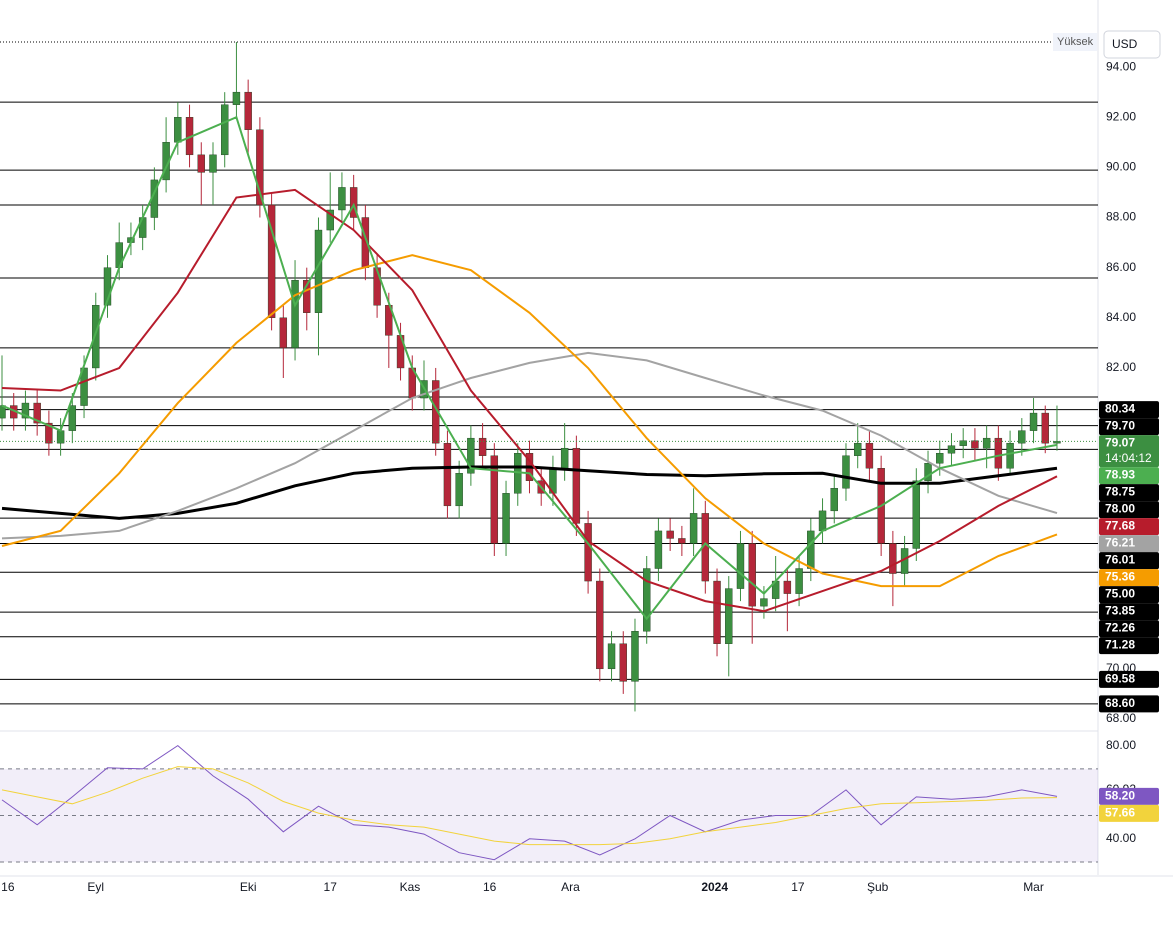 This screenshot has width=1173, height=939. I want to click on rsi-tick-label: 40.00, so click(1121, 838).